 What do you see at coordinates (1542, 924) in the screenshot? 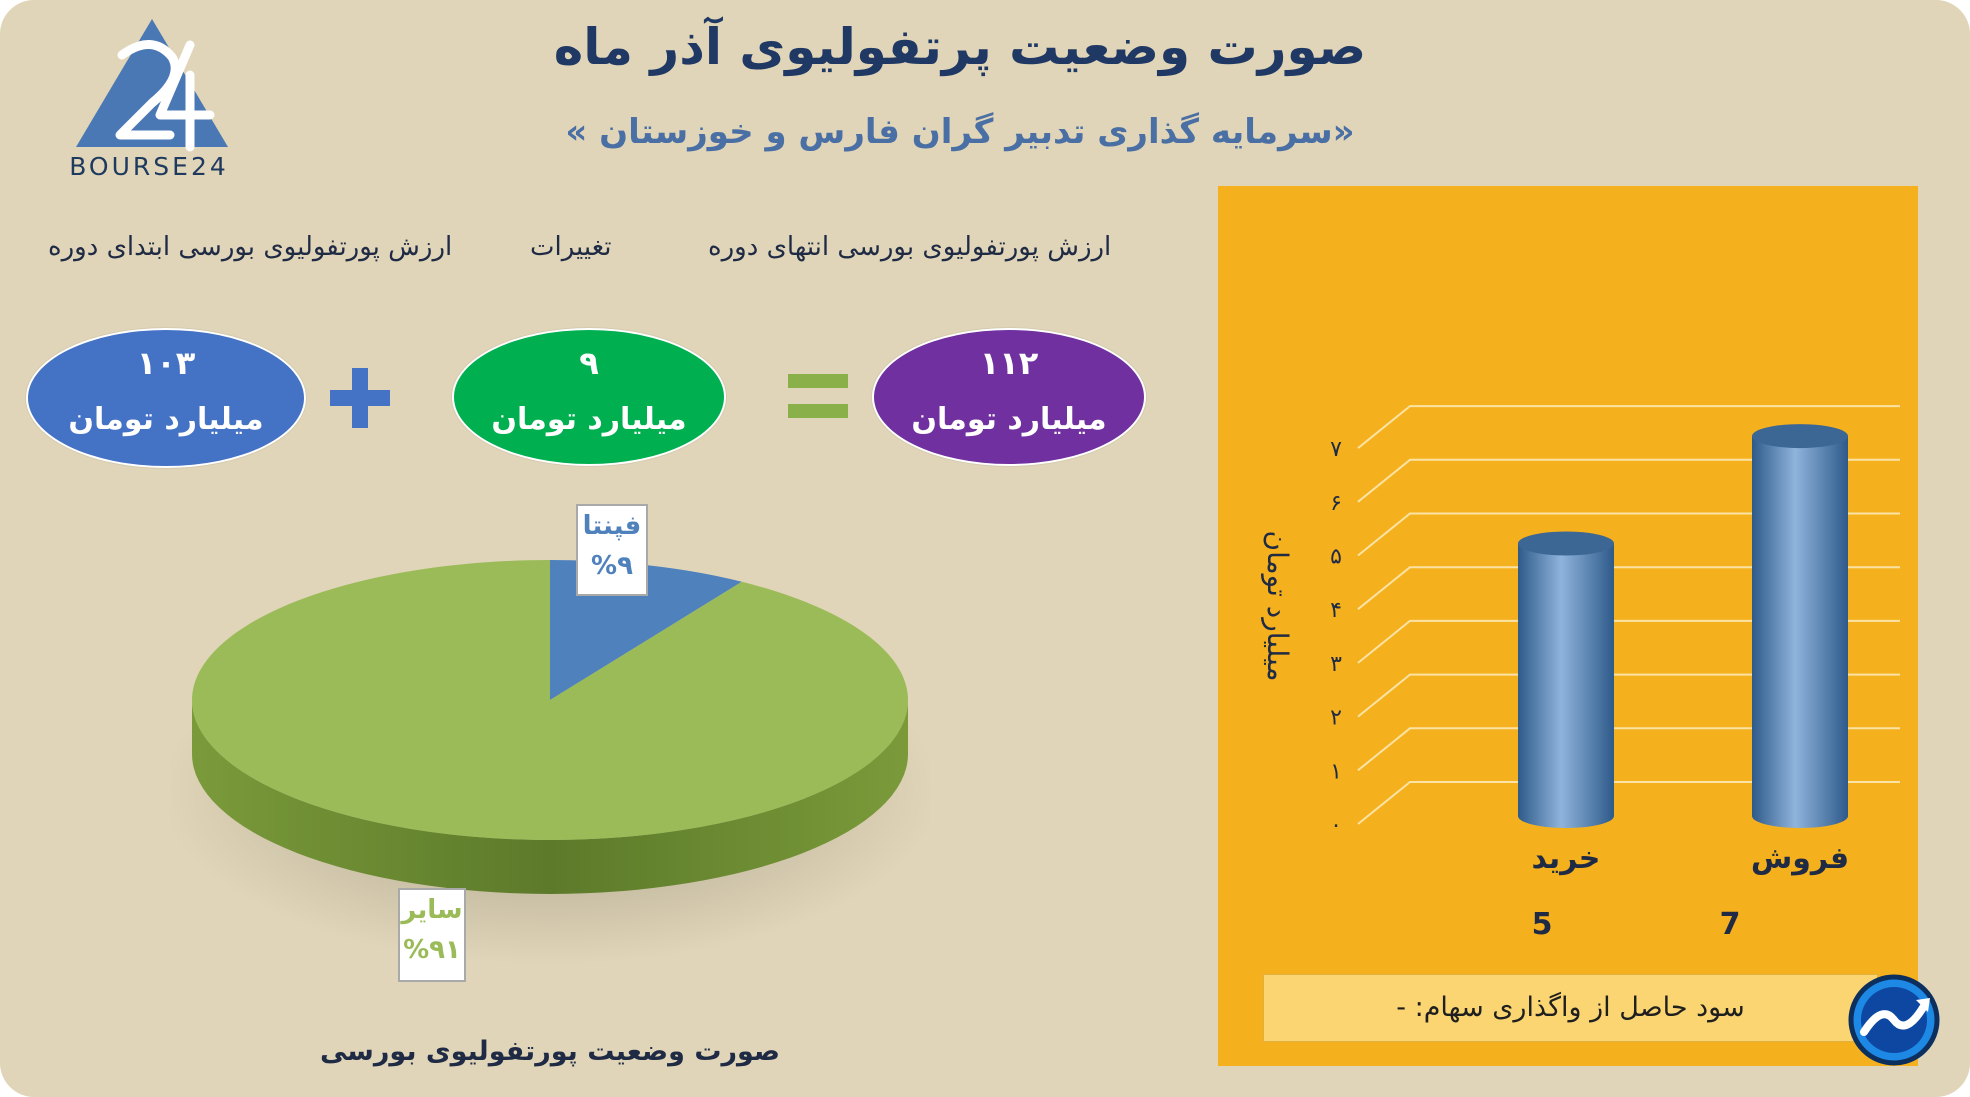
I see `bar-value-label: 5` at bounding box center [1542, 924].